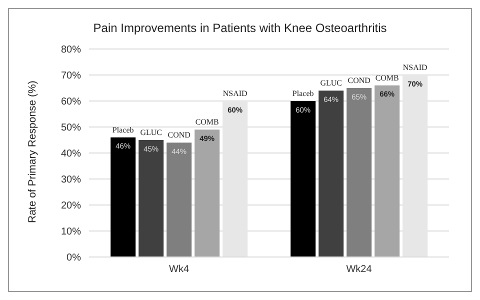 This screenshot has height=300, width=480. I want to click on x-tick-label: Wk4, so click(179, 270).